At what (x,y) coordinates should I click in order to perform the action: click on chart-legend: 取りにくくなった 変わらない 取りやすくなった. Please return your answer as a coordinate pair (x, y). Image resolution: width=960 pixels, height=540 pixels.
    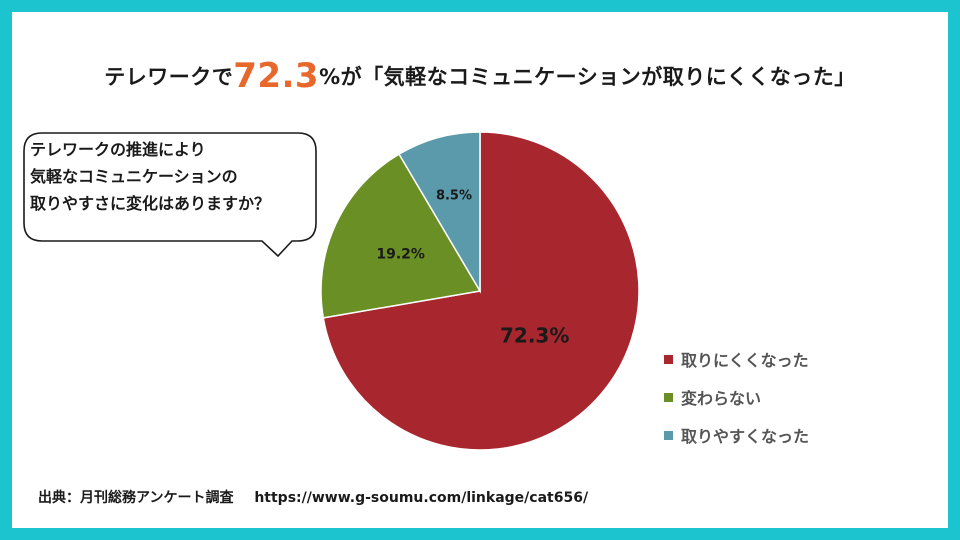
    Looking at the image, I should click on (736, 397).